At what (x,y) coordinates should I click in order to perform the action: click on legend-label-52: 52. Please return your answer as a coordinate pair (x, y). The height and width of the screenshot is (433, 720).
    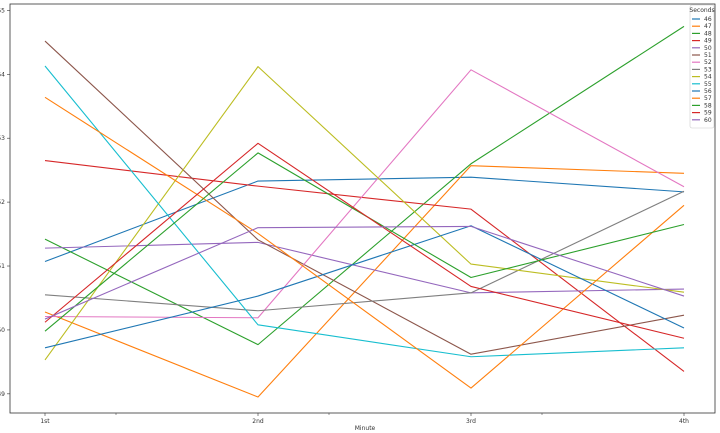
    Looking at the image, I should click on (708, 62).